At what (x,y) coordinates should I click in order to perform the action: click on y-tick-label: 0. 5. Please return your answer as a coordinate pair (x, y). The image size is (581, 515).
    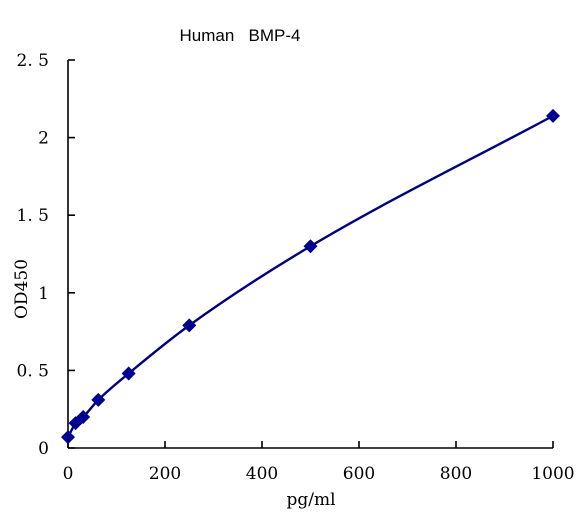
    Looking at the image, I should click on (33, 371).